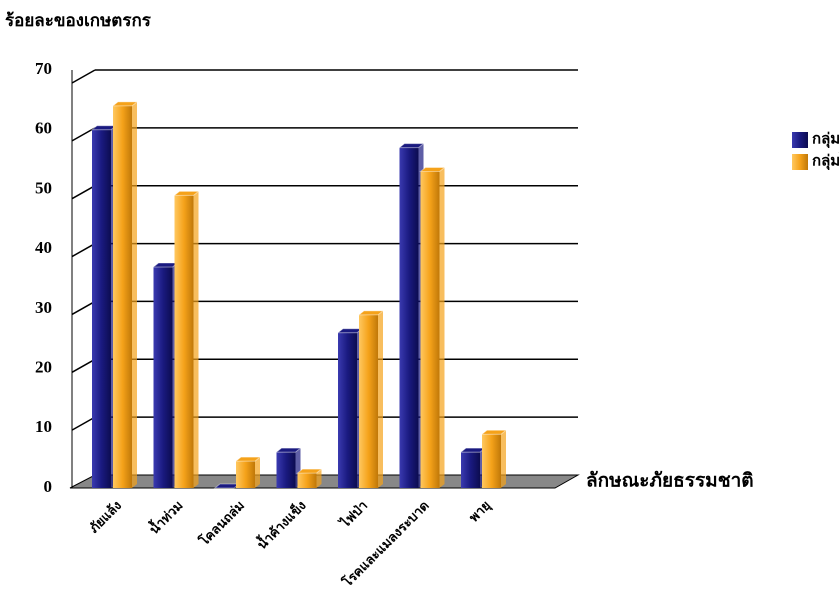  I want to click on x-axis-label: ลักษณะภัยธรรมชาติ, so click(670, 480).